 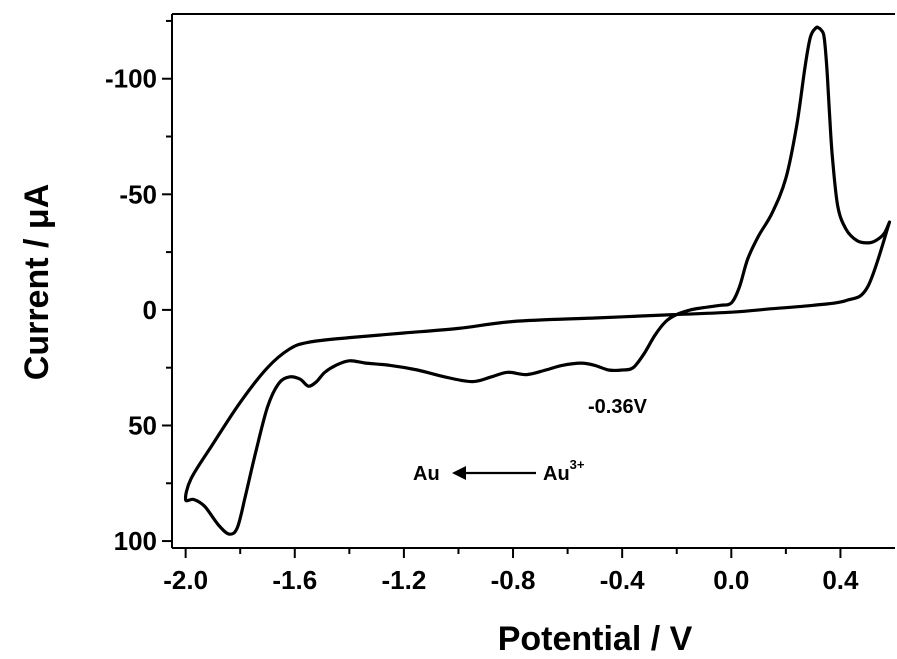 What do you see at coordinates (426, 474) in the screenshot?
I see `reaction-product-label: Au` at bounding box center [426, 474].